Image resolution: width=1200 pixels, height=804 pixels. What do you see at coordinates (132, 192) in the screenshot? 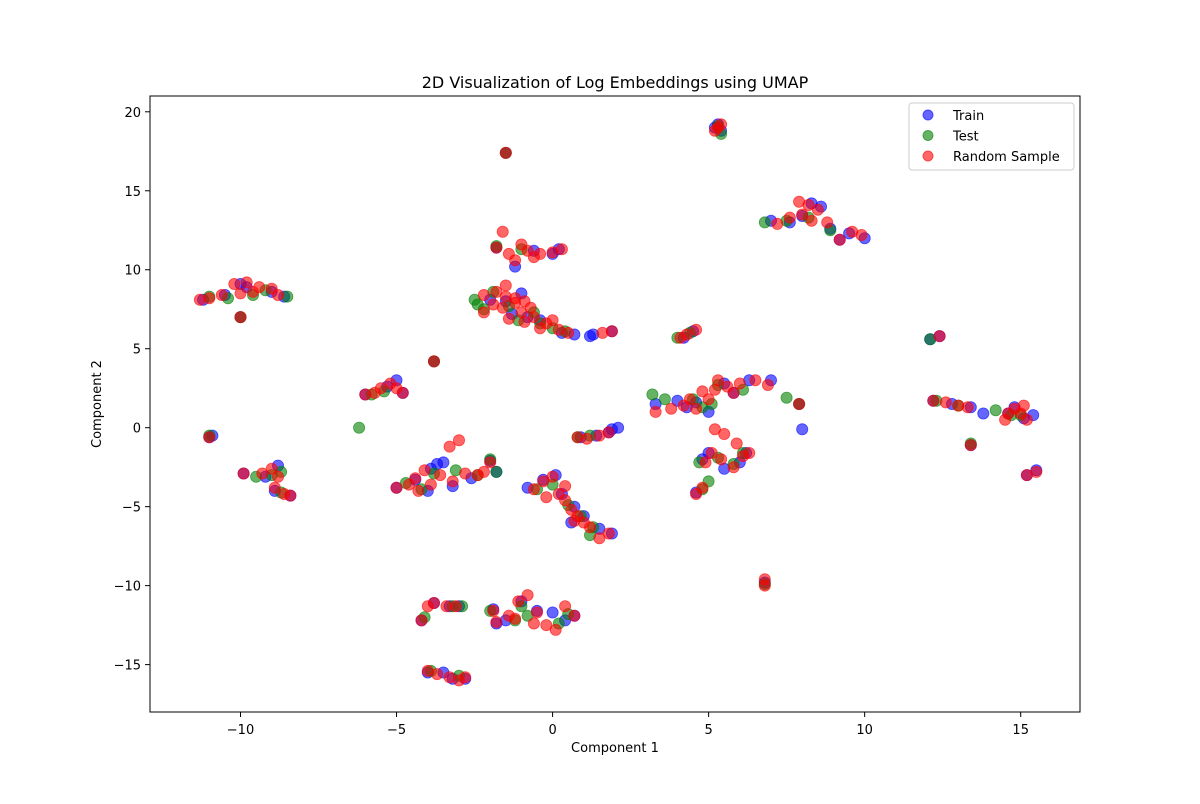
I see `y-tick-label: 15` at bounding box center [132, 192].